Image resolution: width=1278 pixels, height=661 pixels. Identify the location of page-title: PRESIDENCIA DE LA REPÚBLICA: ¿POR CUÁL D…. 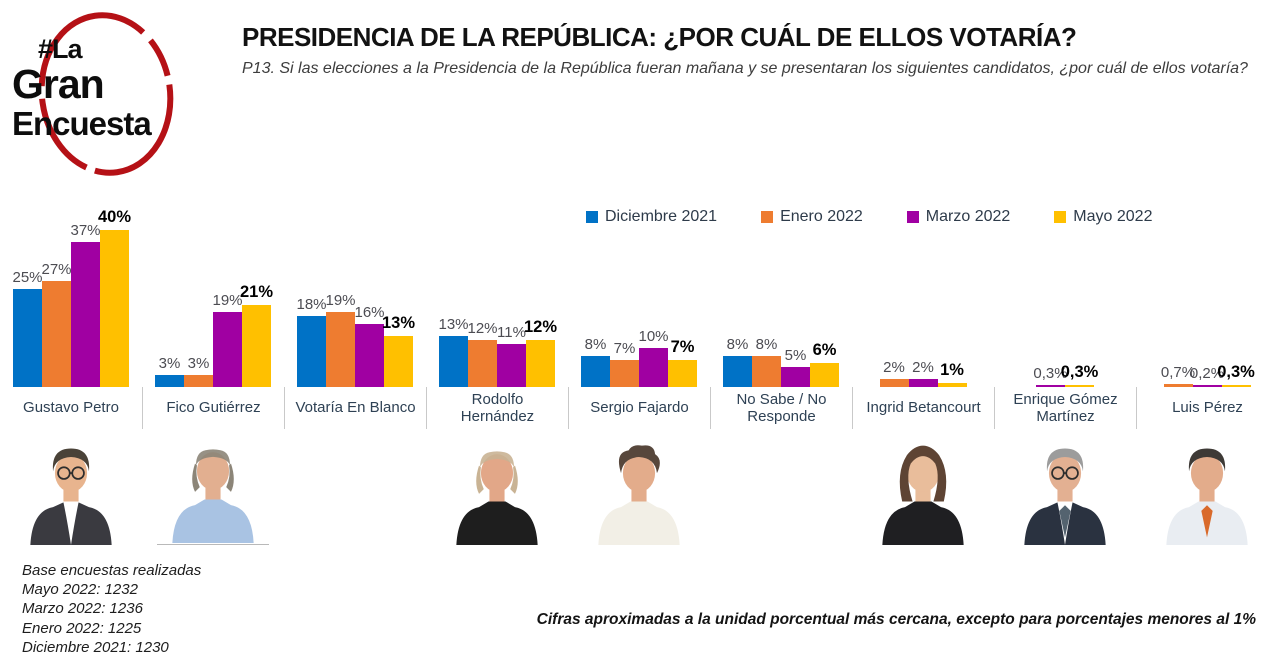
(659, 37).